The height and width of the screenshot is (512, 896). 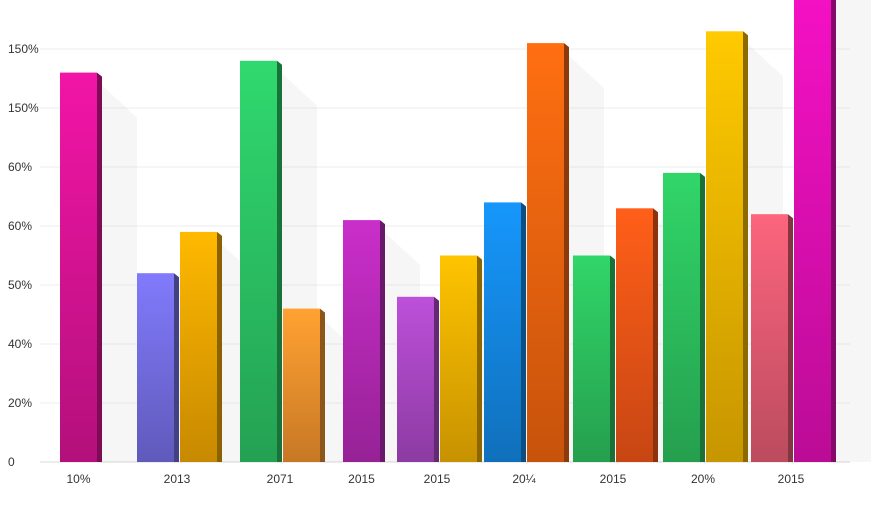 I want to click on x-axis-labels: 10% 2013 2071 2015 2015 20¼ 2015 20% 2015, so click(x=435, y=479).